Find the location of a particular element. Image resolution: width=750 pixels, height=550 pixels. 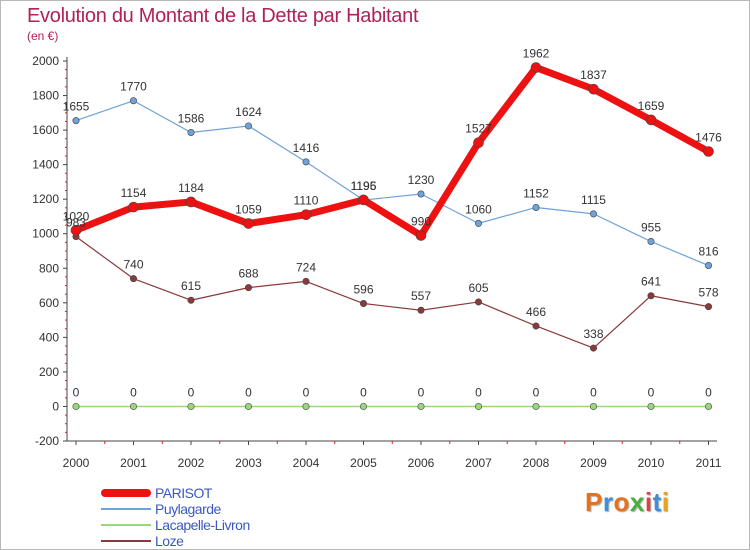

legend-label: Loze is located at coordinates (169, 541).